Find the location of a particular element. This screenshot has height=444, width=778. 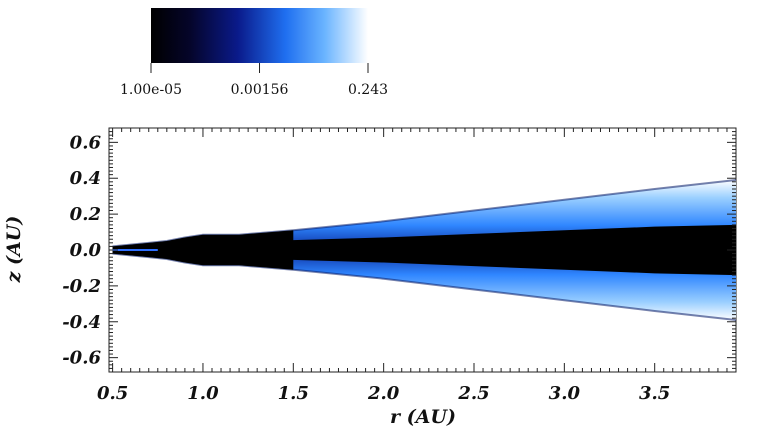

colorbar: 1.00e-05 0.00156 0.243 is located at coordinates (254, 53).